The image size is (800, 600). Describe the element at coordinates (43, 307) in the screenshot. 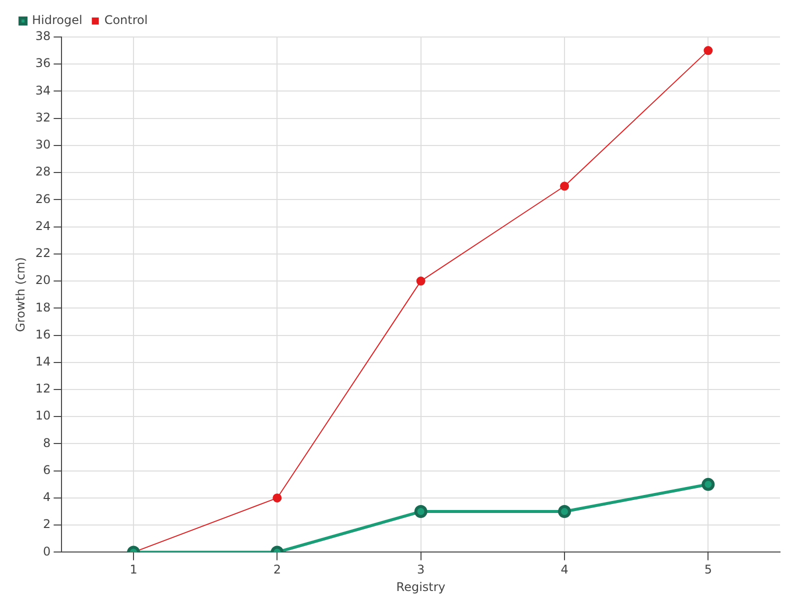

I see `y-tick-label: 18` at that location.